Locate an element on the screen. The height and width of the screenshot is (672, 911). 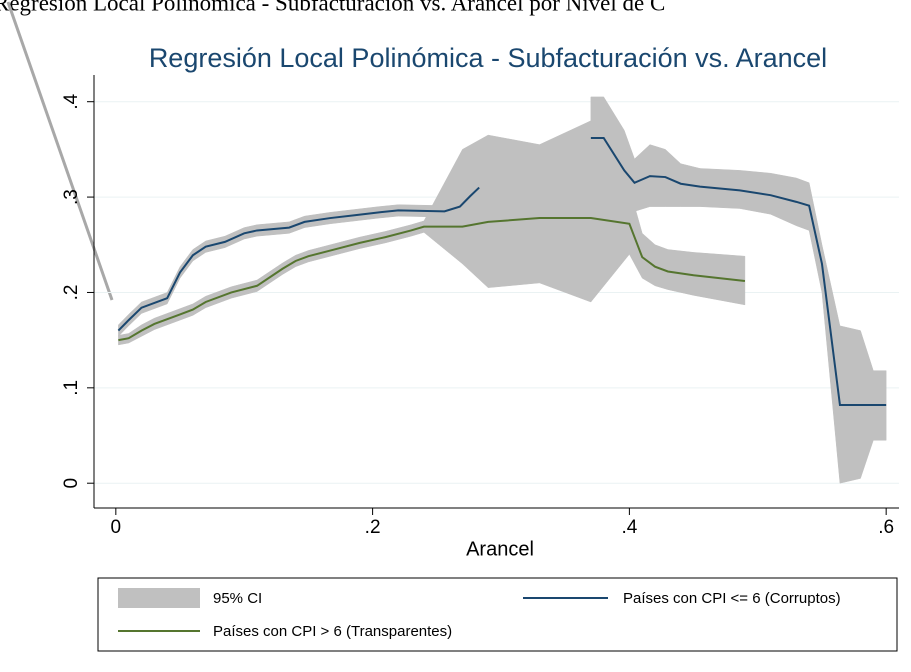
x-tick-label: .2 is located at coordinates (373, 527).